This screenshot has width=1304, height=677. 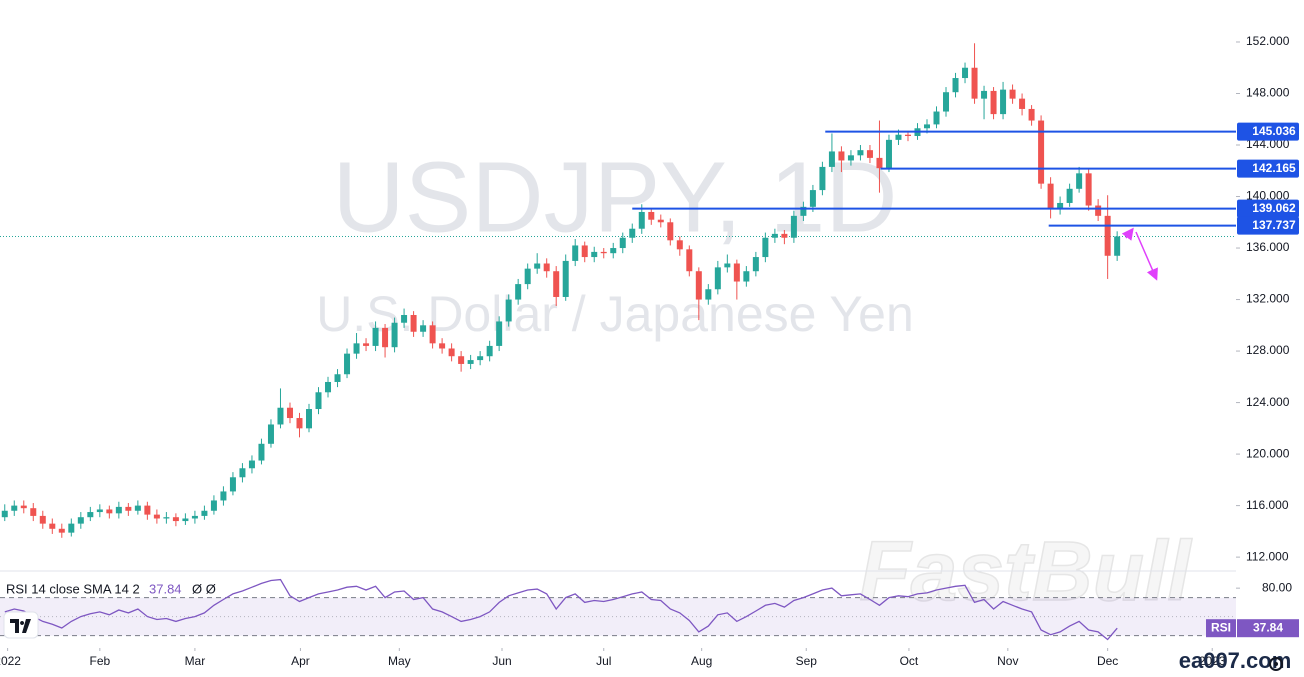 I want to click on rsi-pane: 80.00 RSI 37.84, so click(x=649, y=609).